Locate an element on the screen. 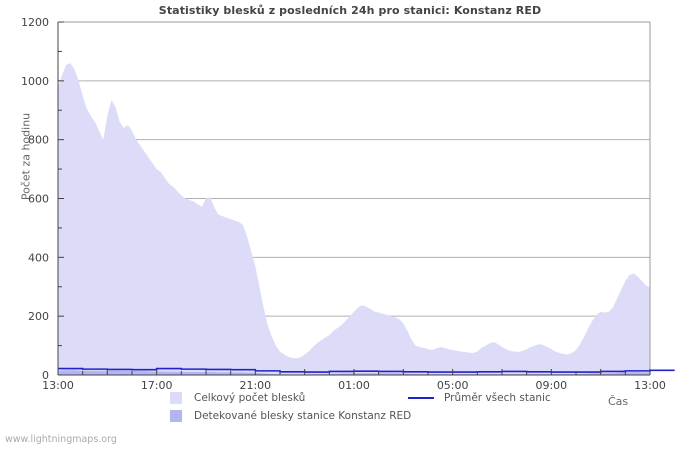 The width and height of the screenshot is (700, 450). svg-text: 1000 is located at coordinates (35, 81).